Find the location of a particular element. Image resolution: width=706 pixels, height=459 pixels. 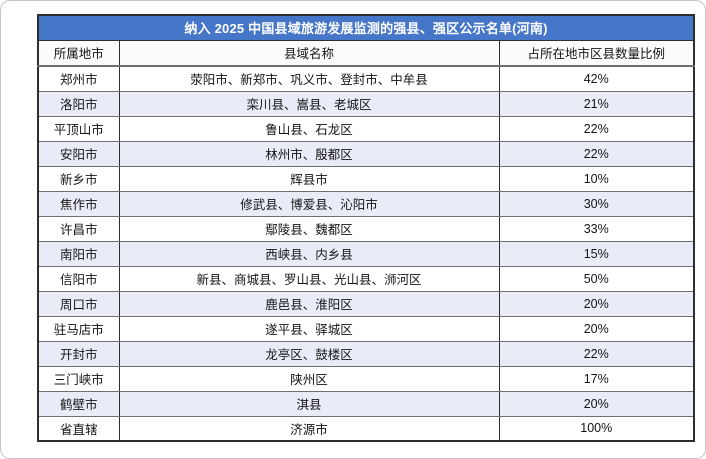

cell-city: 焦作市 is located at coordinates (78, 204).